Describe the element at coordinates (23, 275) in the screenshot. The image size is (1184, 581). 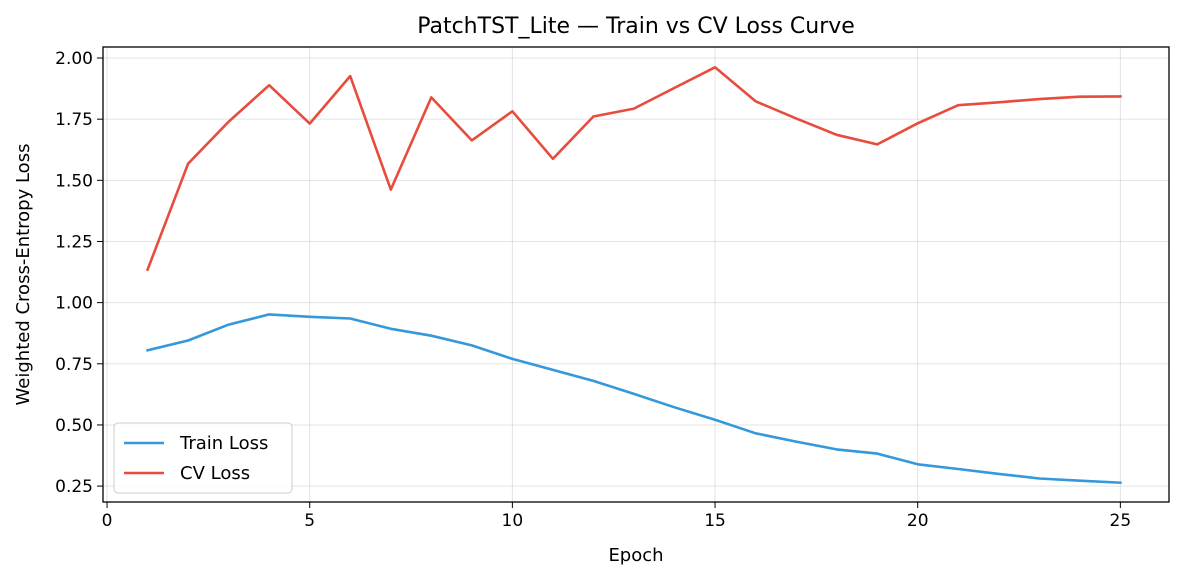
I see `y-axis-title: Weighted Cross-Entropy Loss` at that location.